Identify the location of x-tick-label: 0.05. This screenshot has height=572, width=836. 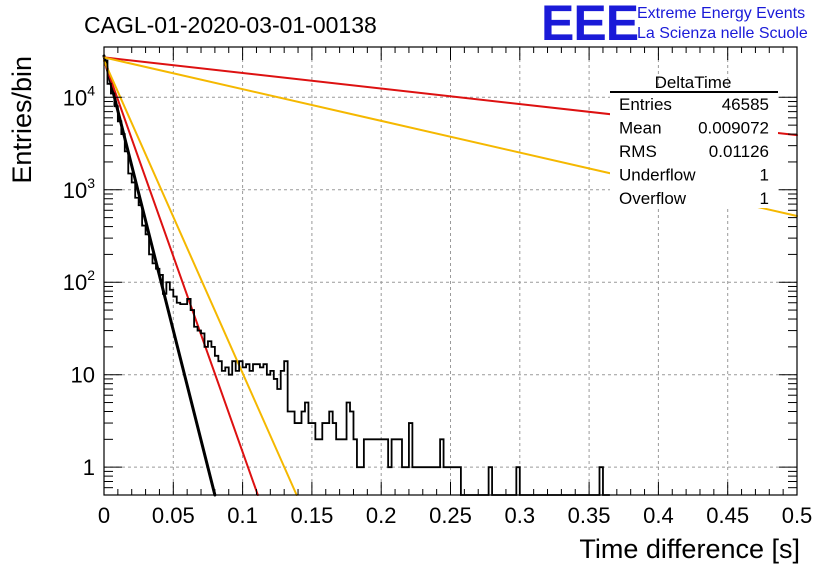
(173, 515).